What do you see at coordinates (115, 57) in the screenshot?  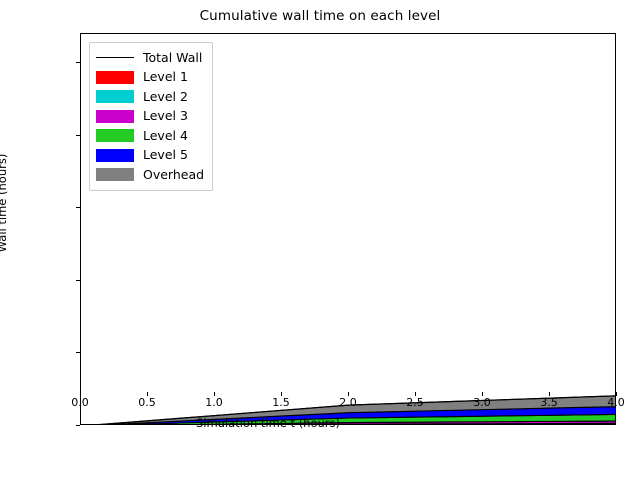 I see `legend-line-swatch-icon` at bounding box center [115, 57].